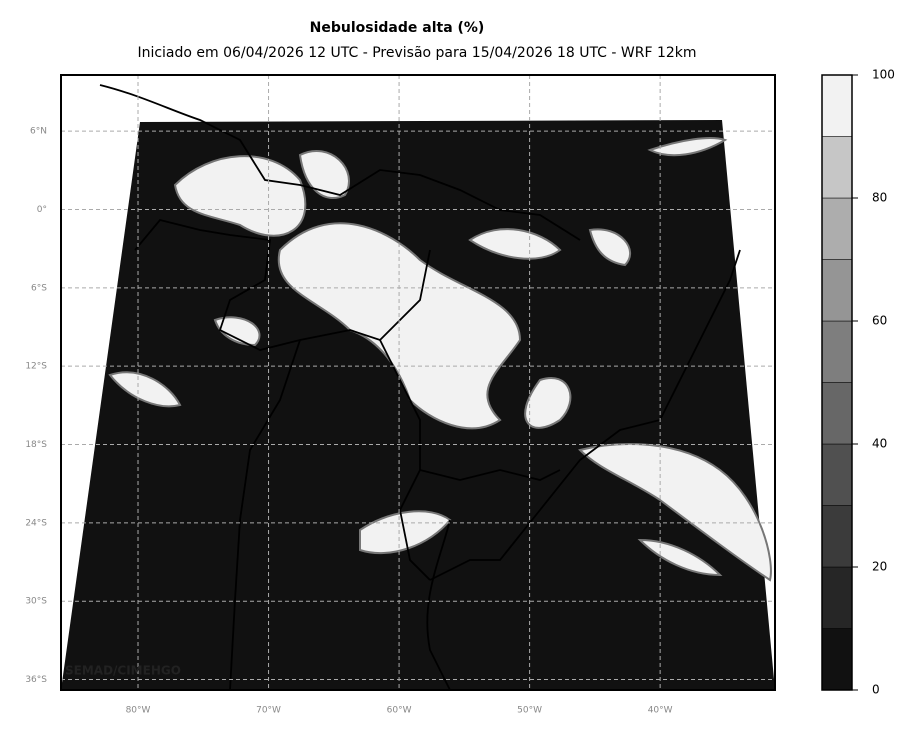 Image resolution: width=918 pixels, height=739 pixels. I want to click on colorbar-tick-label: 80, so click(879, 198).